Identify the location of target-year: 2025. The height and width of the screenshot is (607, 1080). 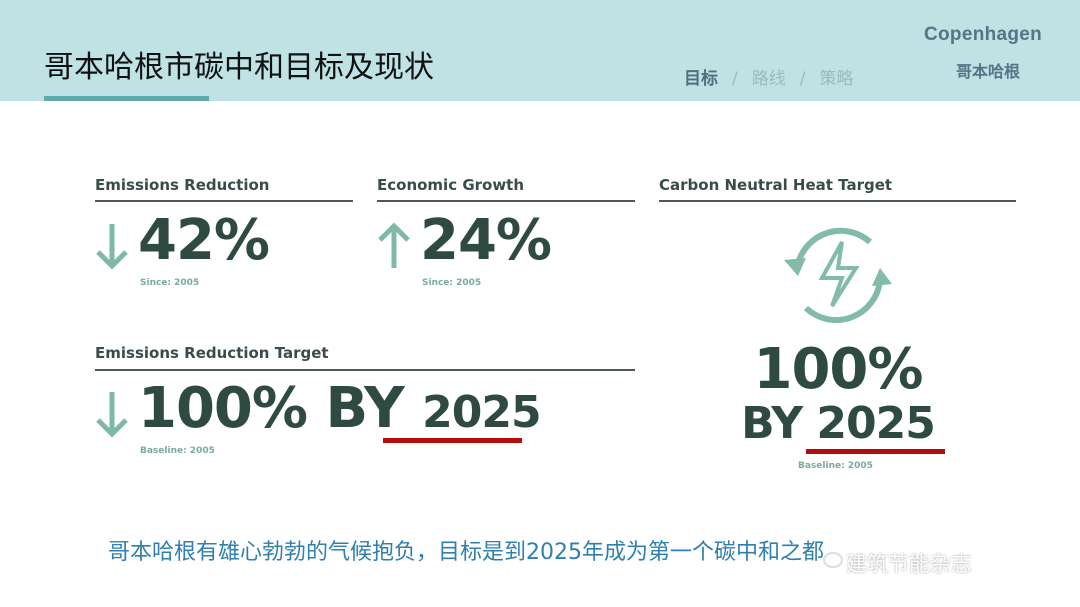
(481, 412).